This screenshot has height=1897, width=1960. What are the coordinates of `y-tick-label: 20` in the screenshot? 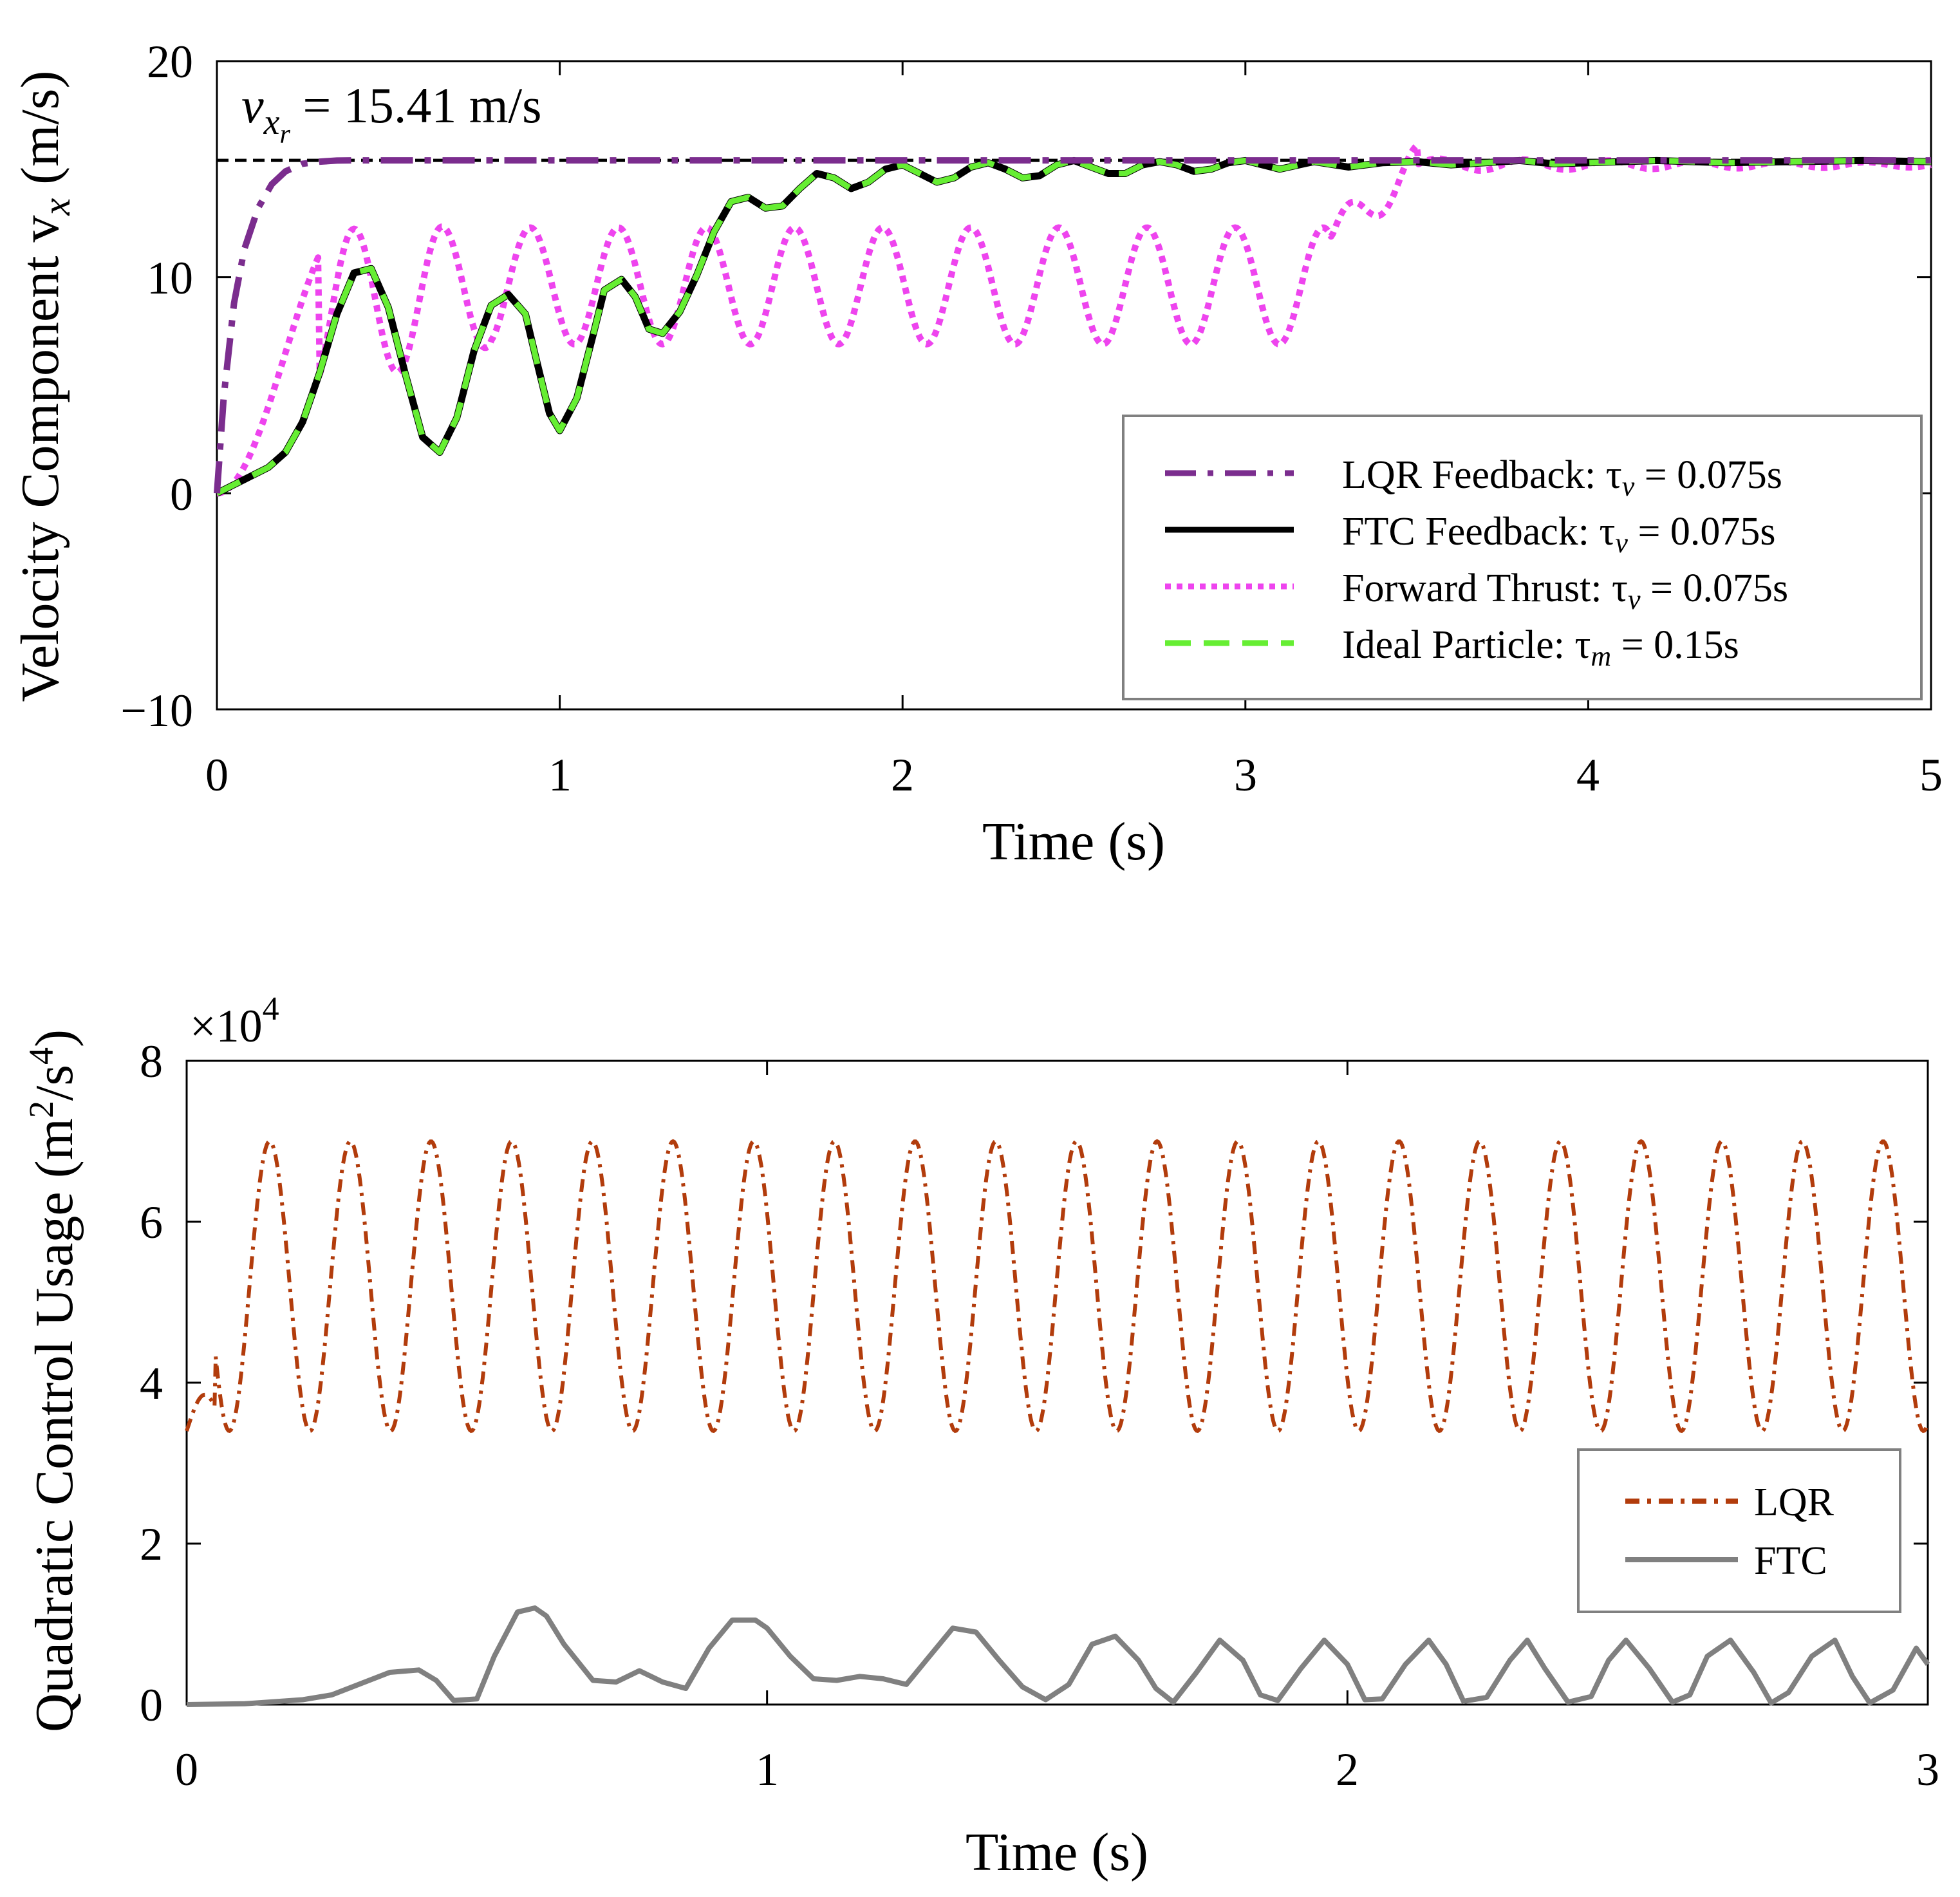 It's located at (170, 62).